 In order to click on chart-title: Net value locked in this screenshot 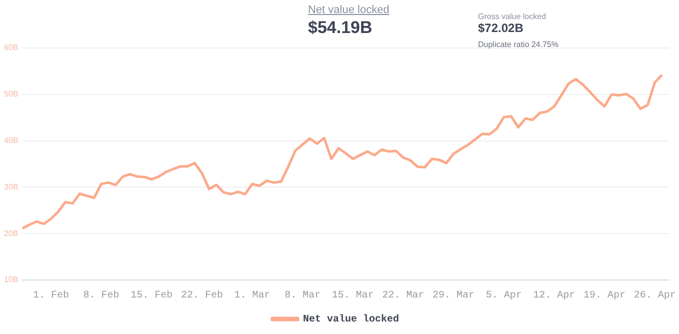, I will do `click(349, 10)`.